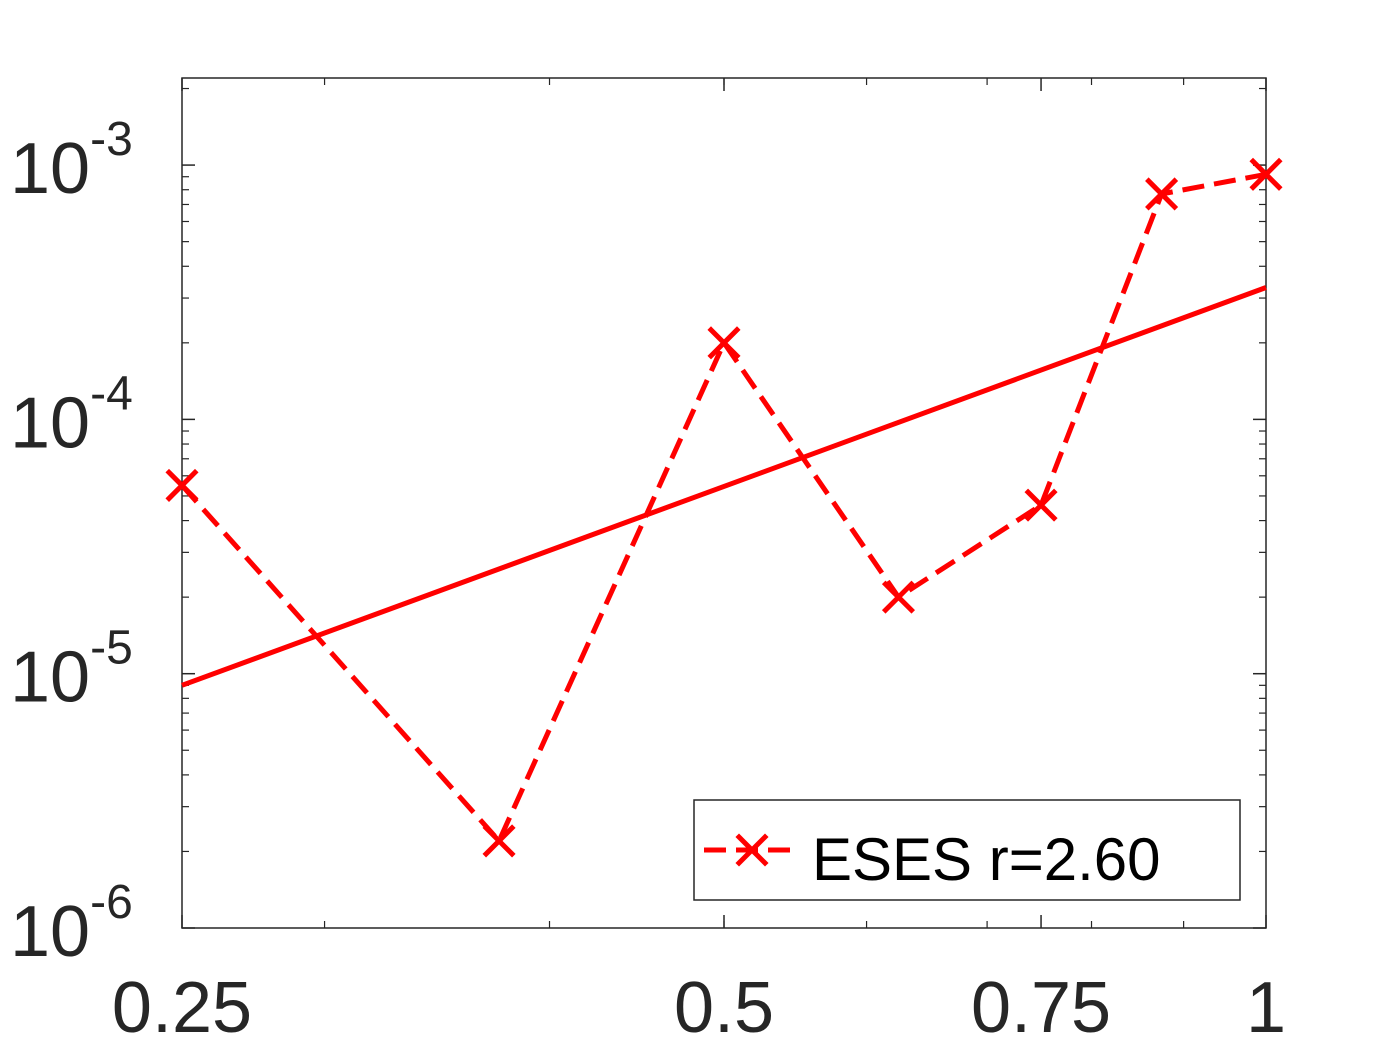 The image size is (1400, 1050). I want to click on y-tick-label: 10⁻⁶, so click(71, 924).